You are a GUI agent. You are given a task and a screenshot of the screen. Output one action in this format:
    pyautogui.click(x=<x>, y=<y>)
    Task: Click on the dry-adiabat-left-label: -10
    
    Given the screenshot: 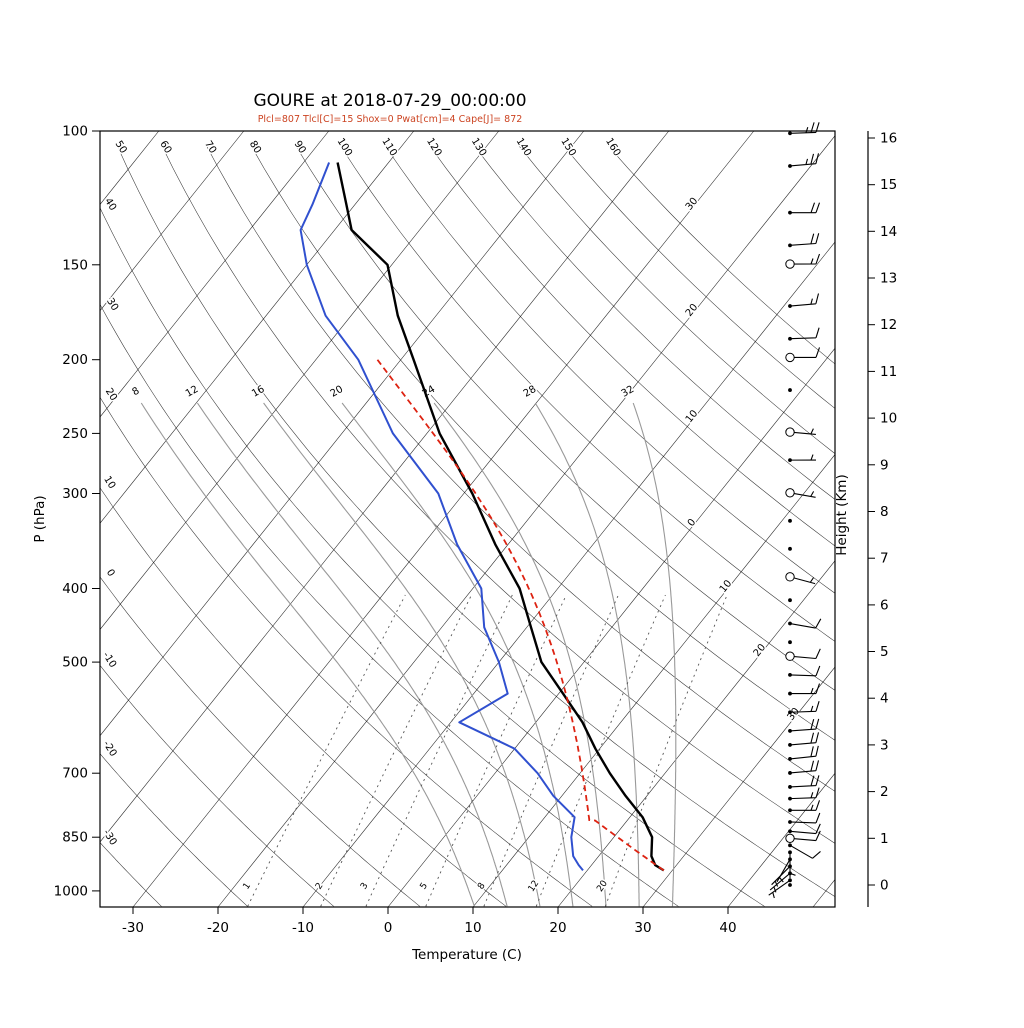 What is the action you would take?
    pyautogui.click(x=109, y=660)
    